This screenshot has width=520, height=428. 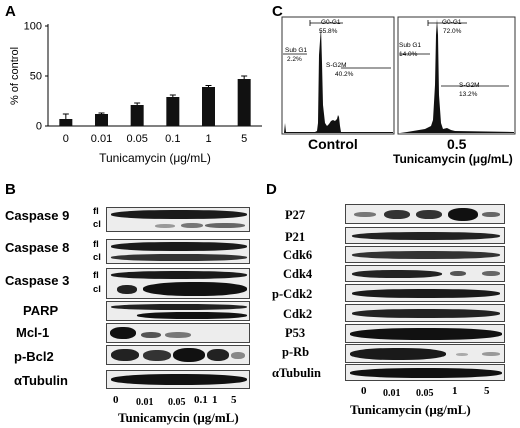 What do you see at coordinates (96, 244) in the screenshot?
I see `fl-label-c8: fl` at bounding box center [96, 244].